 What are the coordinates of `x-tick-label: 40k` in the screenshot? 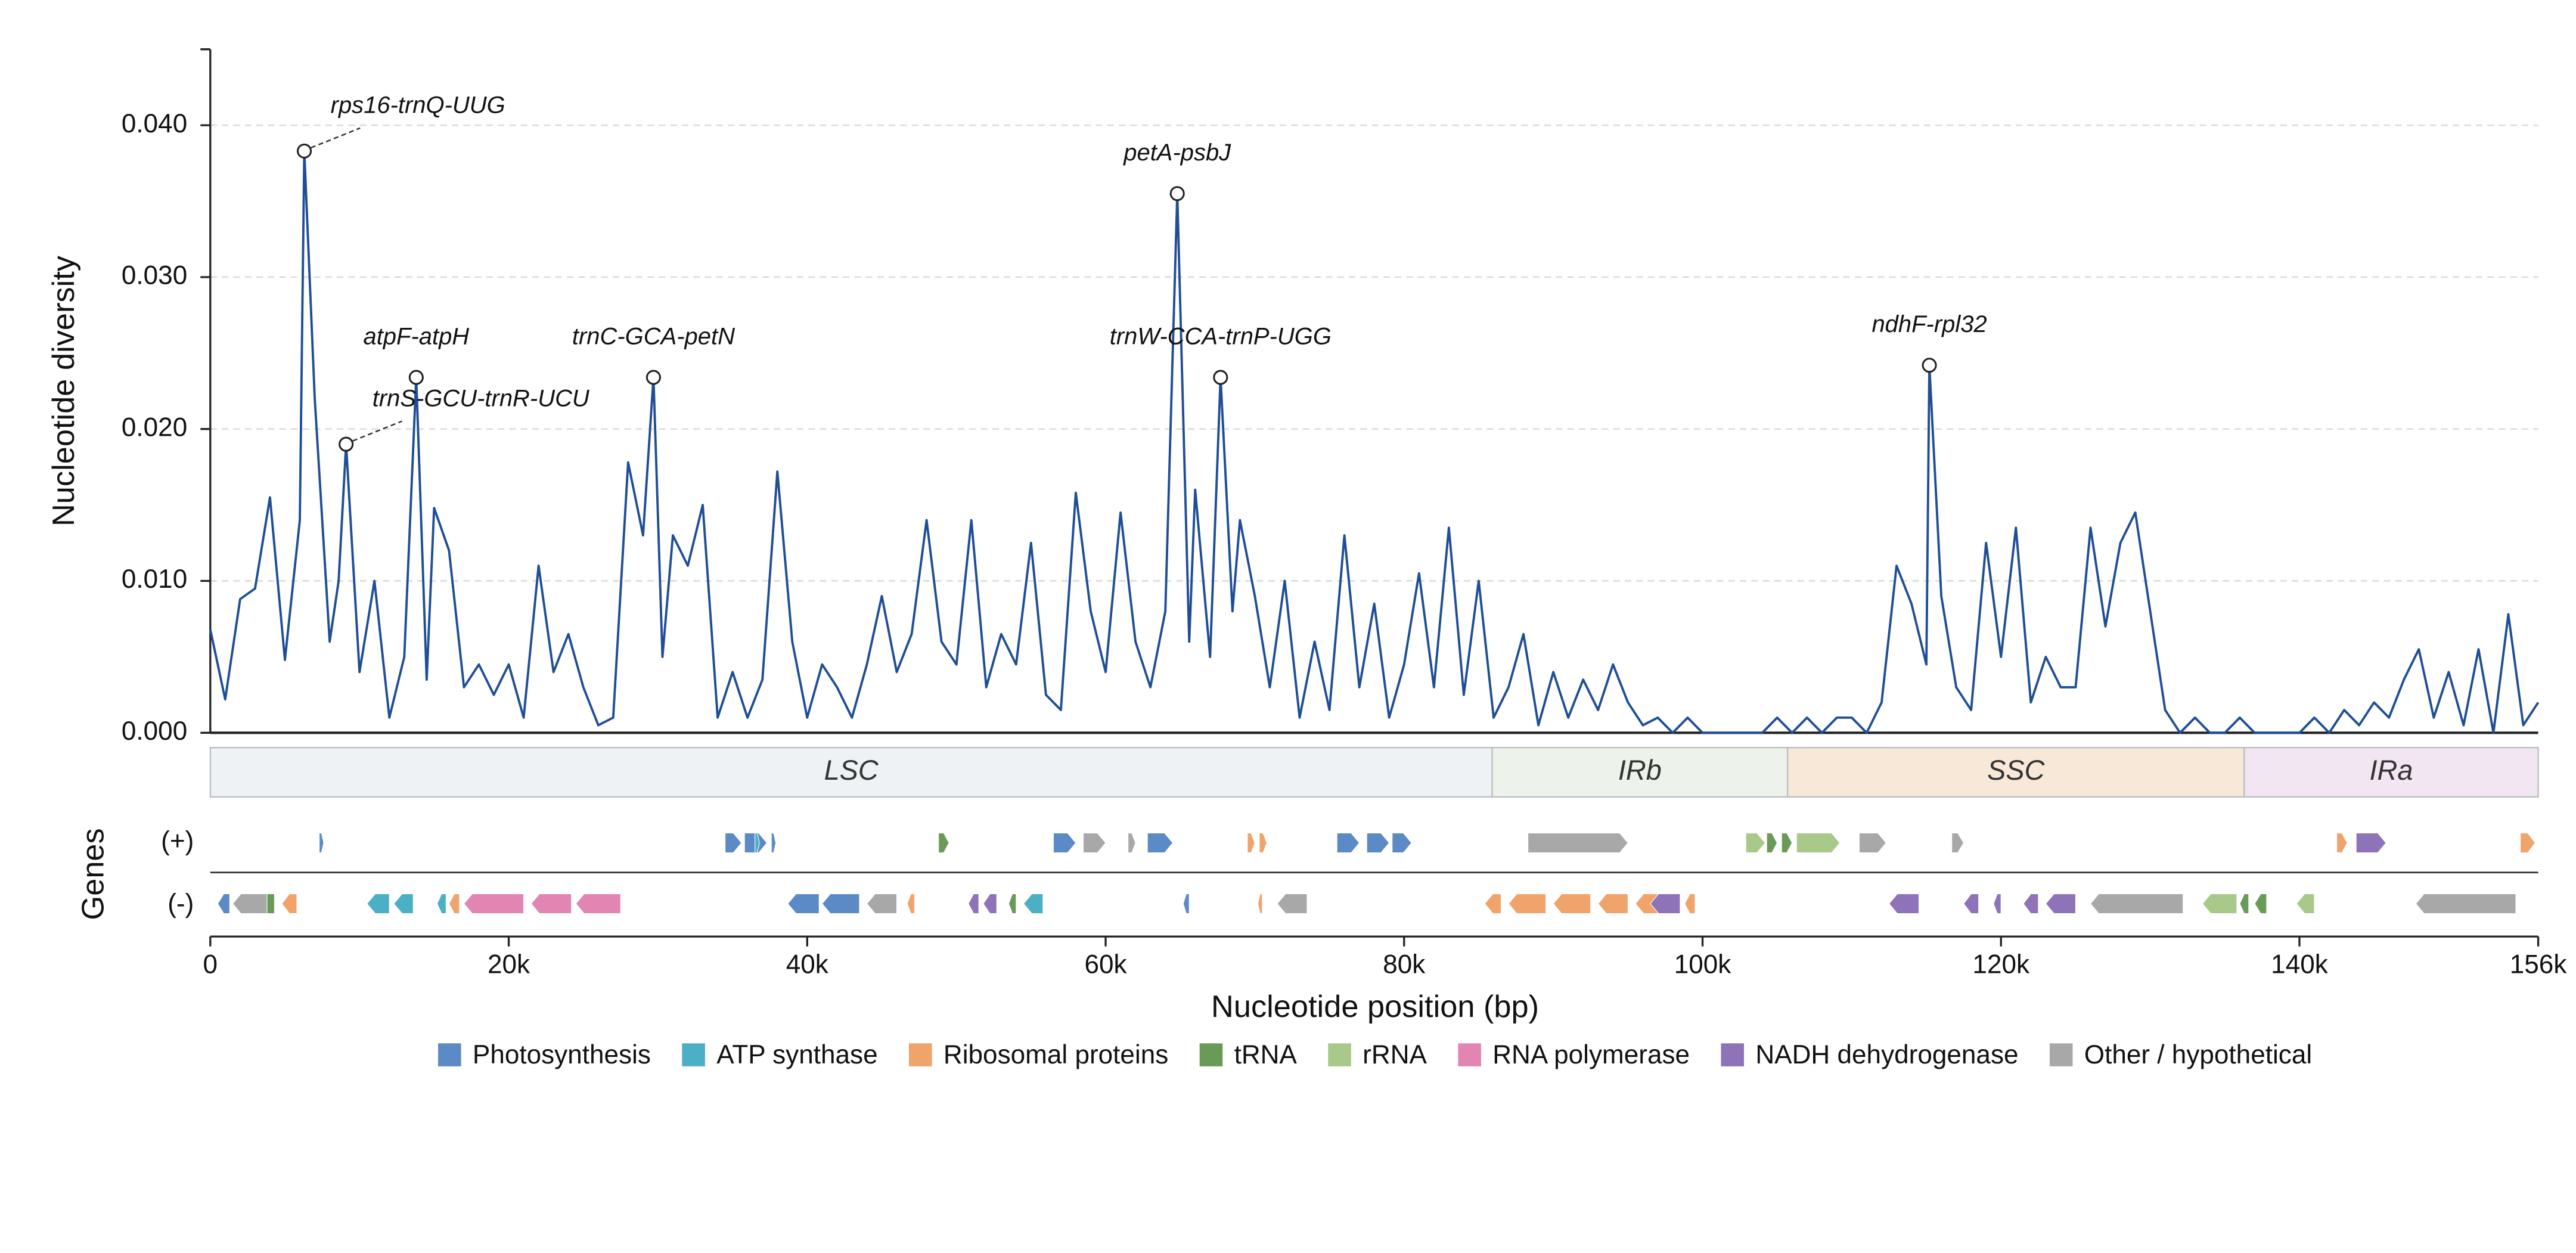 It's located at (808, 964).